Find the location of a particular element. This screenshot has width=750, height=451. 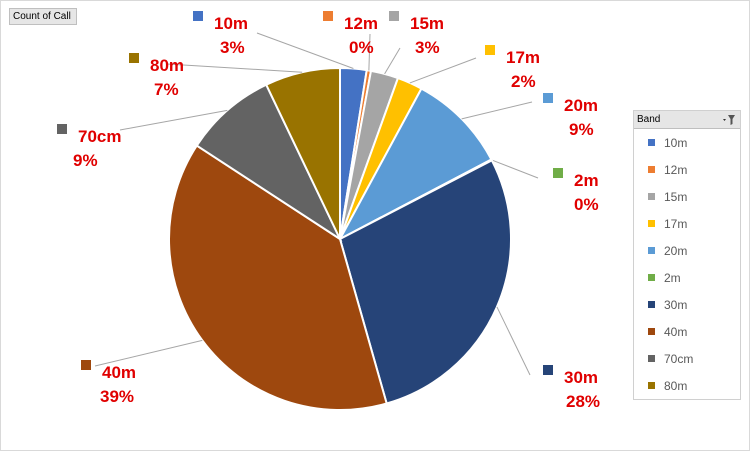

legend-label: 12m is located at coordinates (676, 170).